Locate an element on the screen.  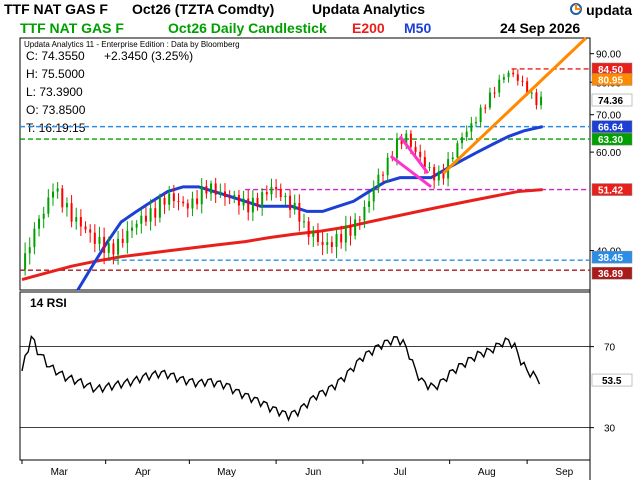
rsi-tag-bg is located at coordinates (612, 380).